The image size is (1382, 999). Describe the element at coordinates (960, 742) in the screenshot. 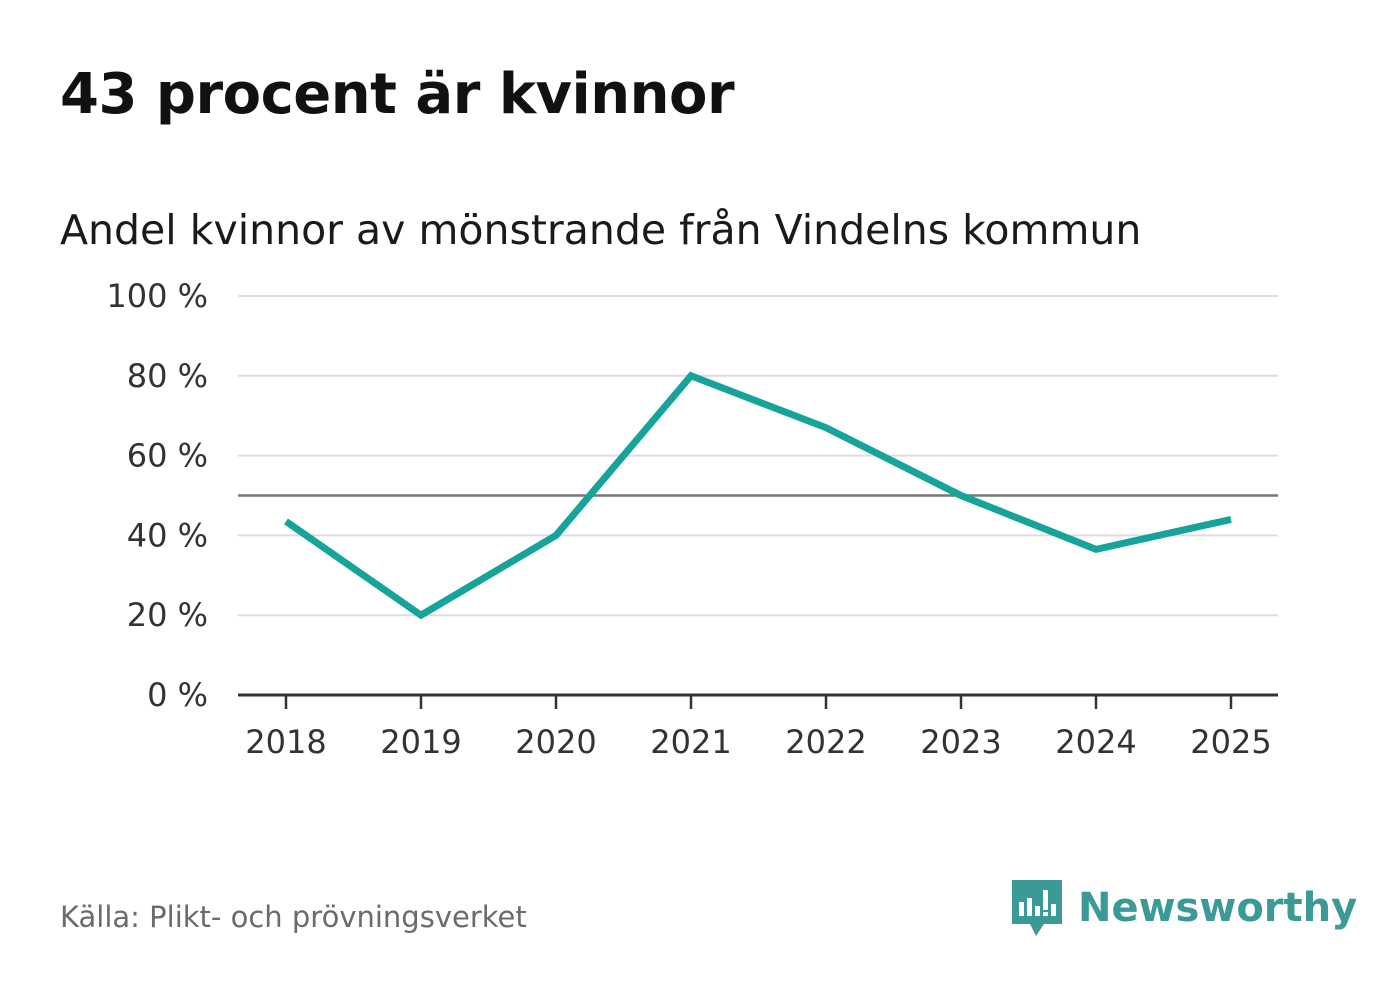

I see `x-tick-label: 2023` at that location.